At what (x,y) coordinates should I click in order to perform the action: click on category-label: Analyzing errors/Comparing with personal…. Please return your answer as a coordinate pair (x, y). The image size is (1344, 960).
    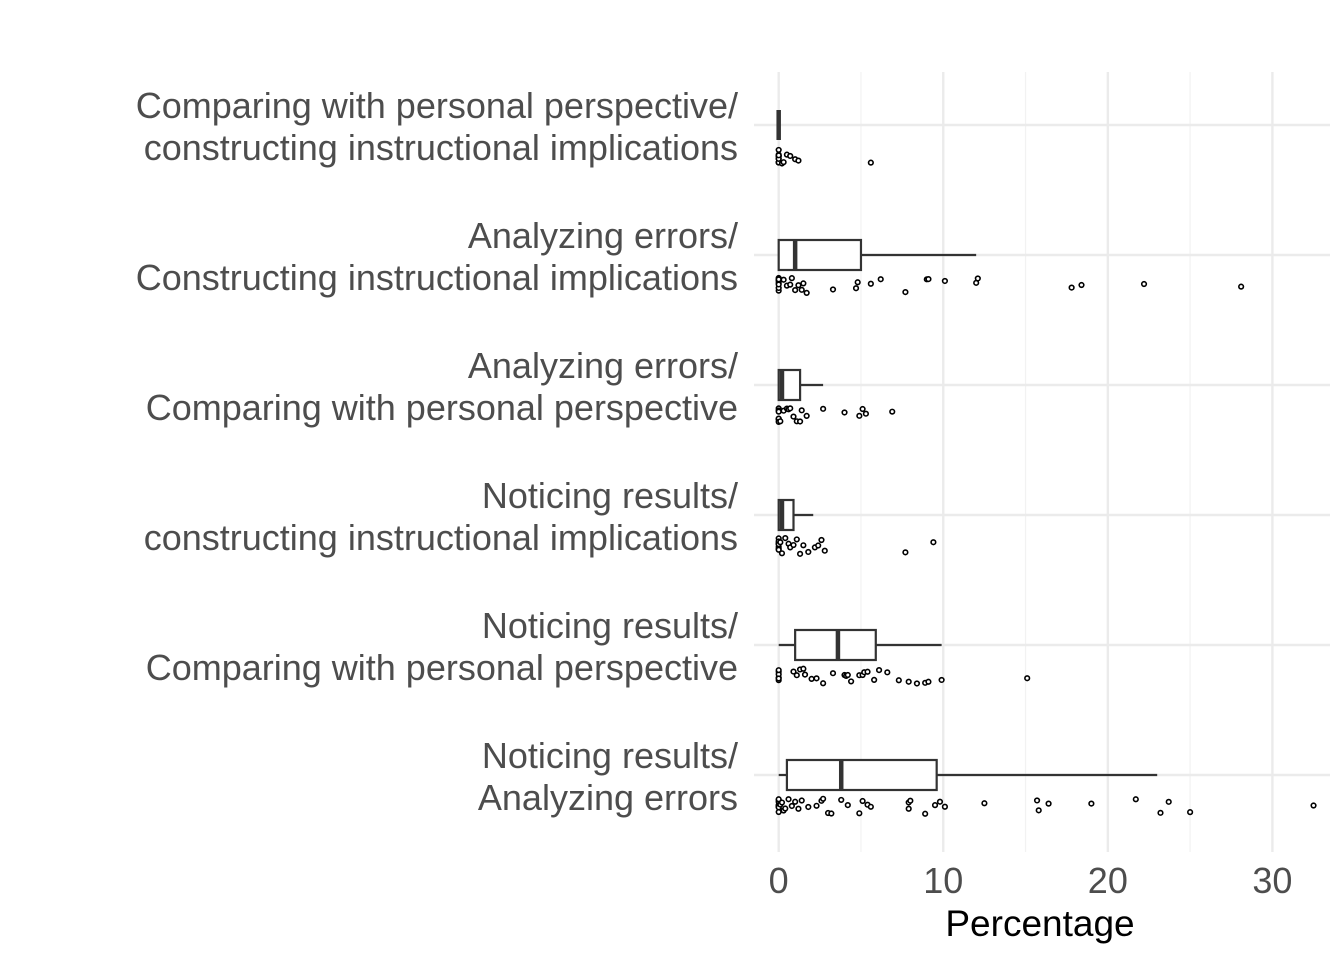
    Looking at the image, I should click on (442, 386).